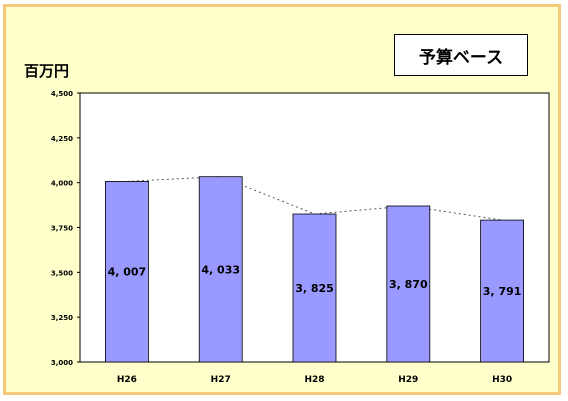  I want to click on category-label-h30: H30, so click(502, 380).